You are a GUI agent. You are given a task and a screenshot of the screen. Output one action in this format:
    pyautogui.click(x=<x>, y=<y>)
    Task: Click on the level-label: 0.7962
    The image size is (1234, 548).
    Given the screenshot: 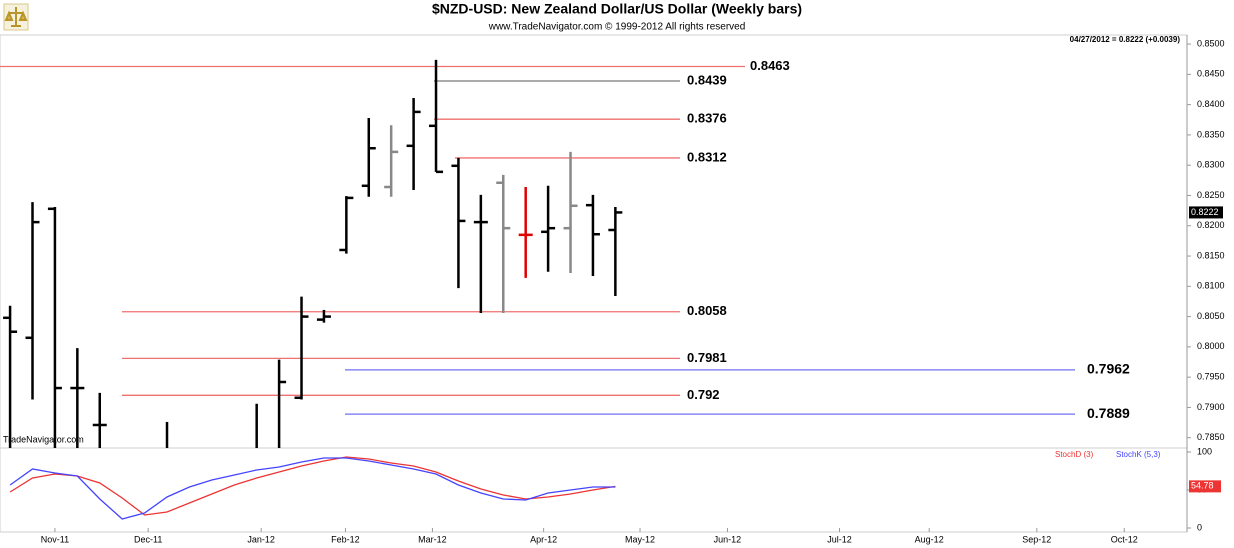 What is the action you would take?
    pyautogui.click(x=1108, y=369)
    